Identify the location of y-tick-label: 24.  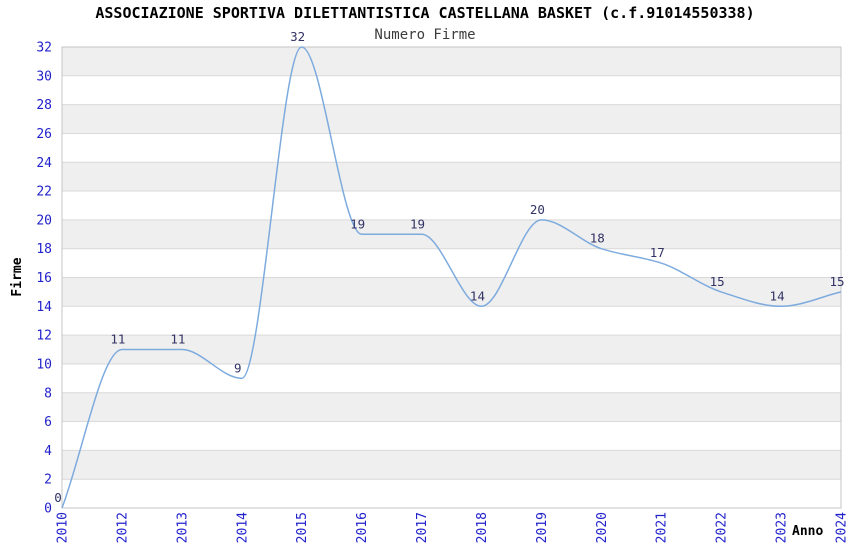
(44, 163).